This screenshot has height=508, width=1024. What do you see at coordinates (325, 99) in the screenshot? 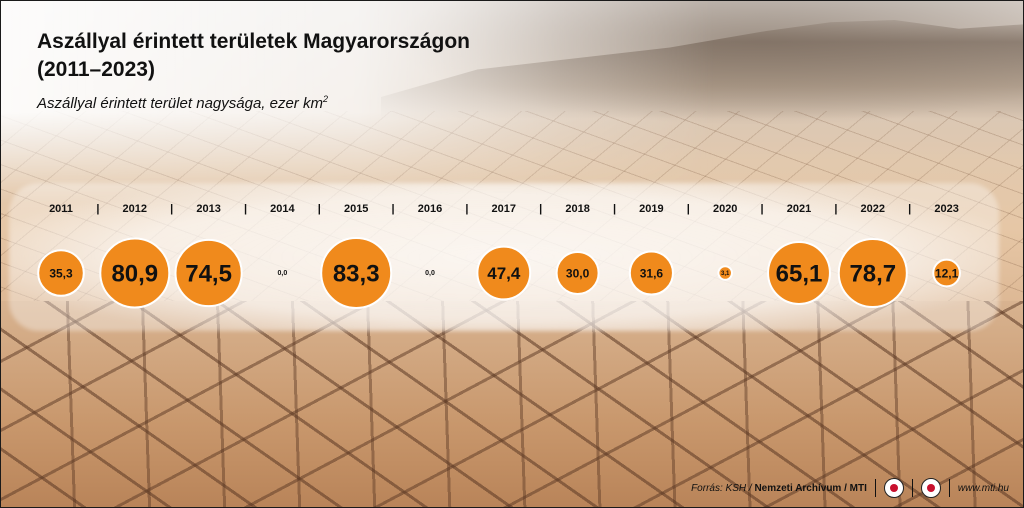
I see `subtitle-superscript: 2` at bounding box center [325, 99].